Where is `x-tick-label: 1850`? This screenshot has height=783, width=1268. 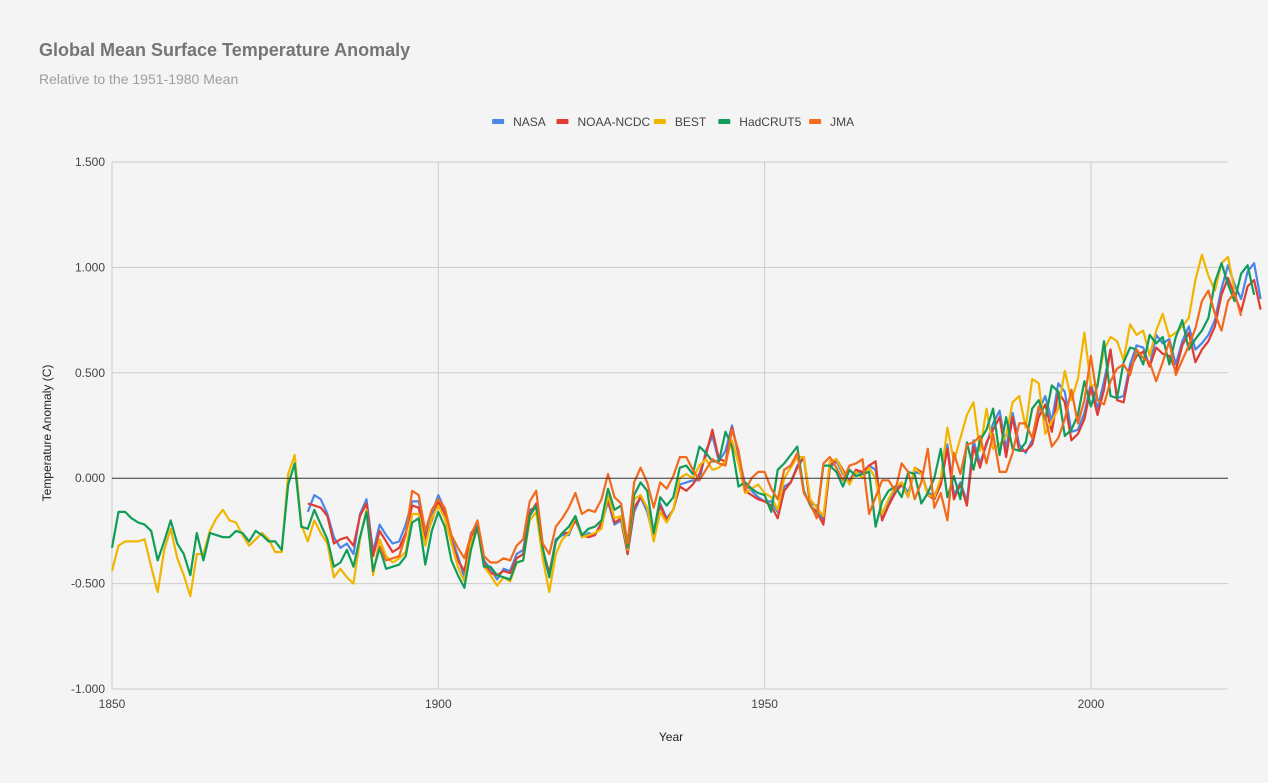 x-tick-label: 1850 is located at coordinates (112, 704).